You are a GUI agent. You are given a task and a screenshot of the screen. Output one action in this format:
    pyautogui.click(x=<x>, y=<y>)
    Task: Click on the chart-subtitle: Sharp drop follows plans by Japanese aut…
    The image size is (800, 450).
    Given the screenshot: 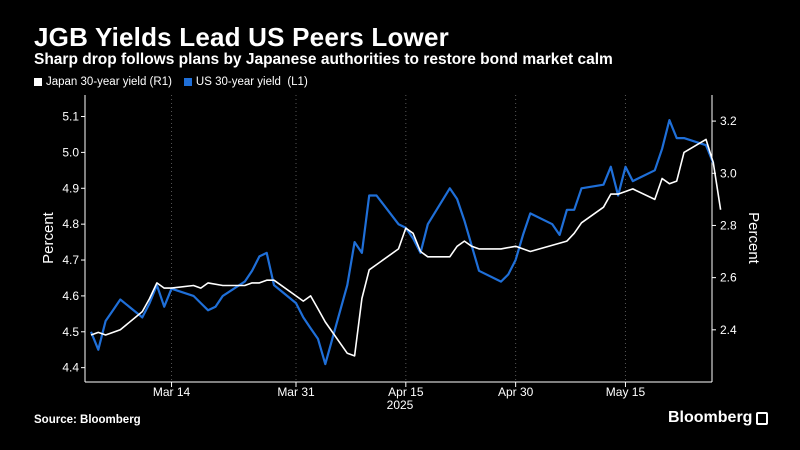 What is the action you would take?
    pyautogui.click(x=323, y=59)
    